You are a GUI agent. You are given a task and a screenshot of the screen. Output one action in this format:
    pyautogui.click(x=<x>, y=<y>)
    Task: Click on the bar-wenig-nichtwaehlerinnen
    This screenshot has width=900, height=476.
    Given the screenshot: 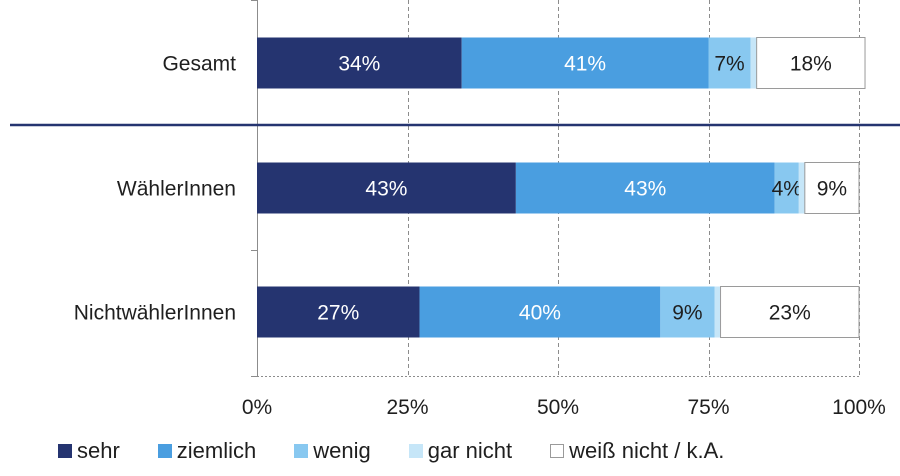 What is the action you would take?
    pyautogui.click(x=687, y=312)
    